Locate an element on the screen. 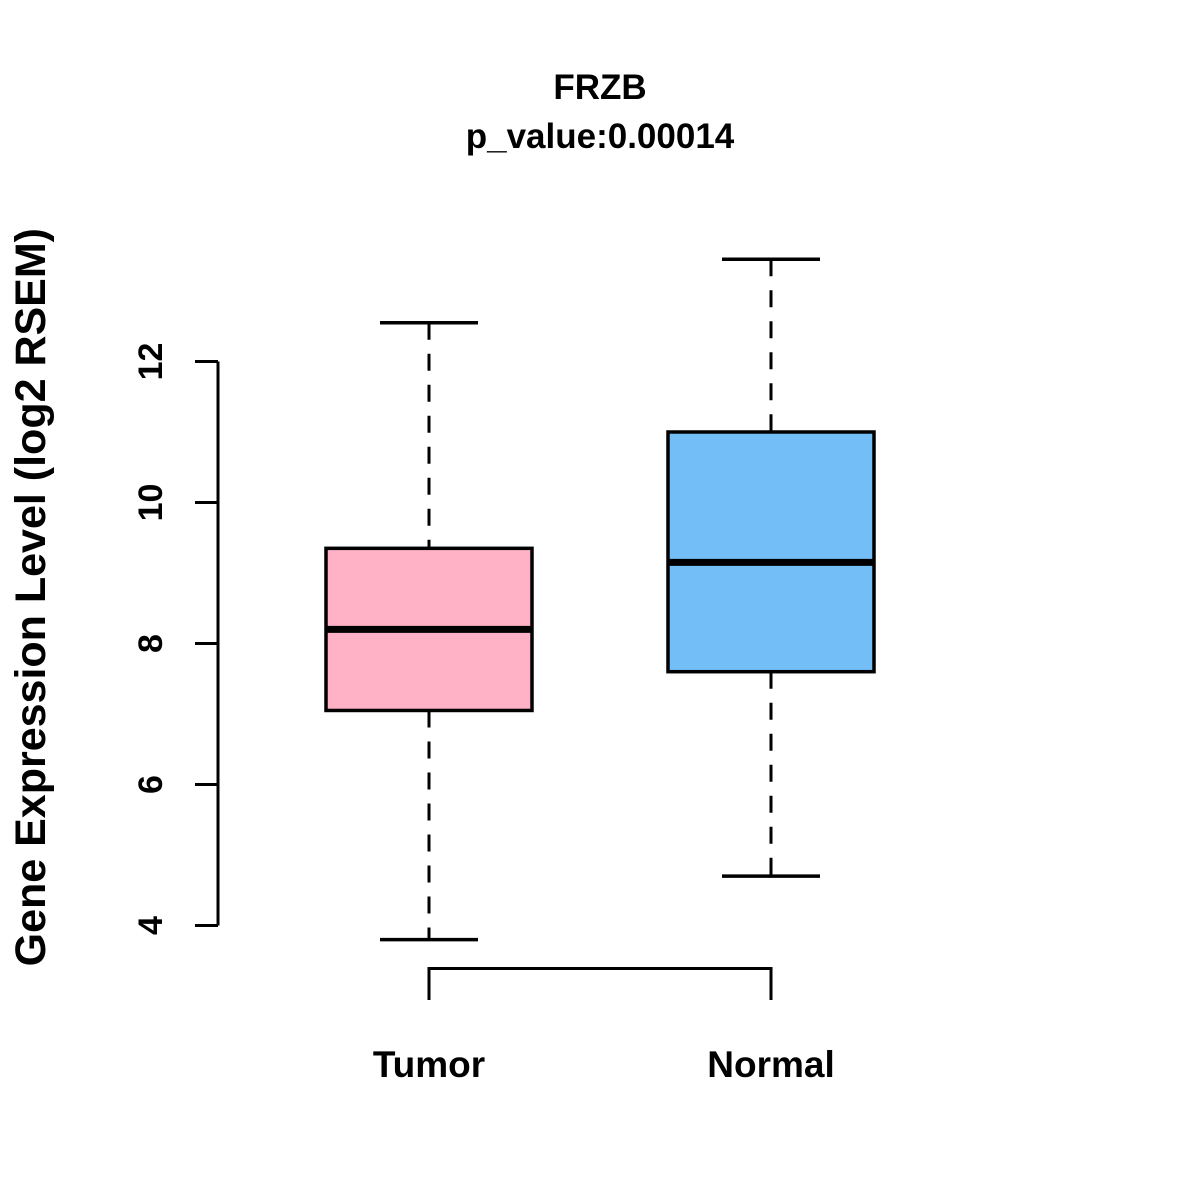 The height and width of the screenshot is (1200, 1200). box-normal is located at coordinates (771, 552).